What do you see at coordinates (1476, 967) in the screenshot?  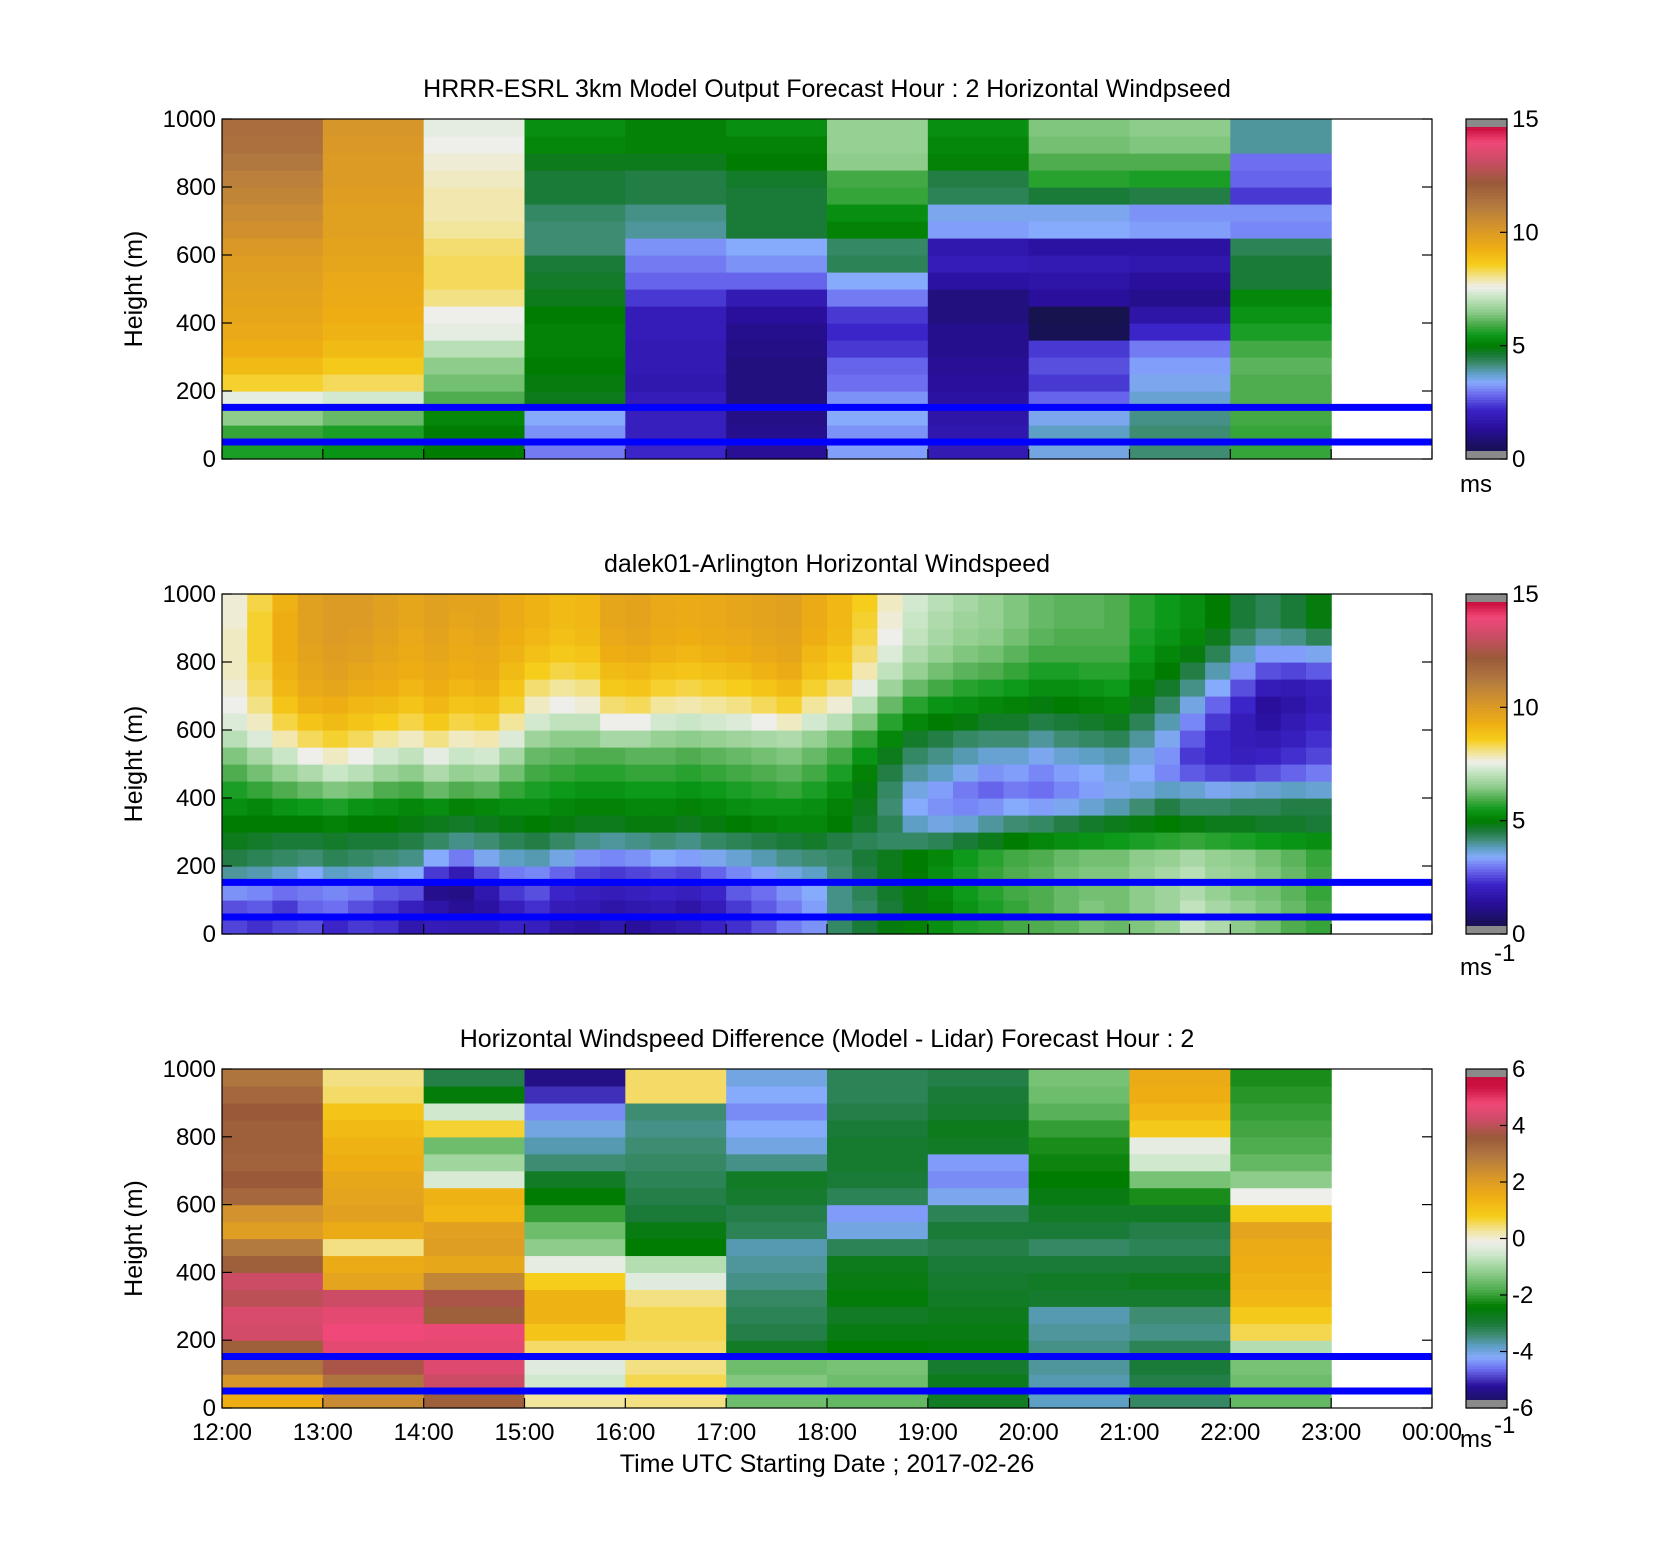 I see `colorbar-unit: ms` at bounding box center [1476, 967].